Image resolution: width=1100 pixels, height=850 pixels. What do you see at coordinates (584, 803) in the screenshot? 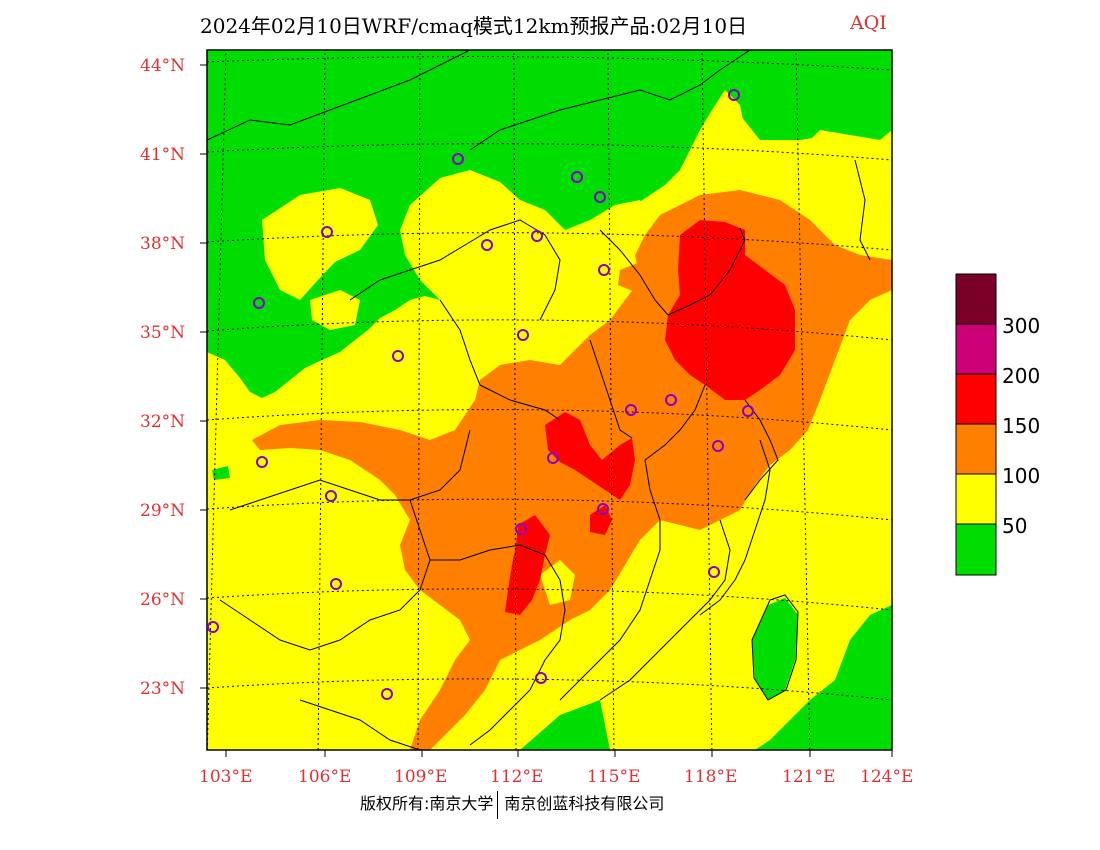
I see `copyright-company: 南京创蓝科技有限公司` at bounding box center [584, 803].